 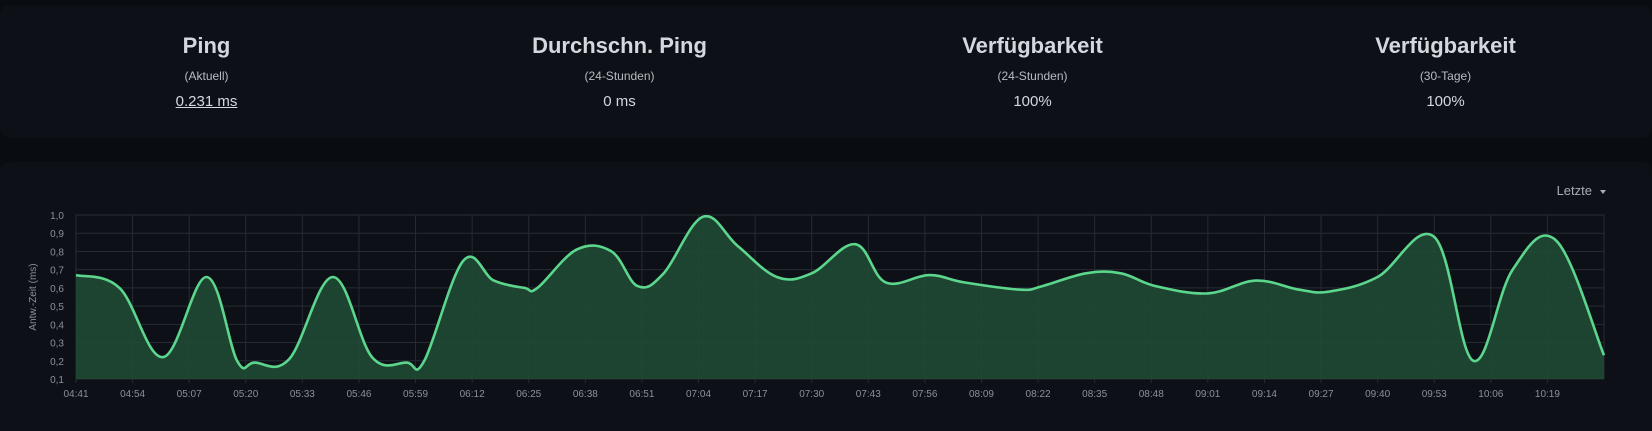 I want to click on x-tick-label: 07:30, so click(x=811, y=394).